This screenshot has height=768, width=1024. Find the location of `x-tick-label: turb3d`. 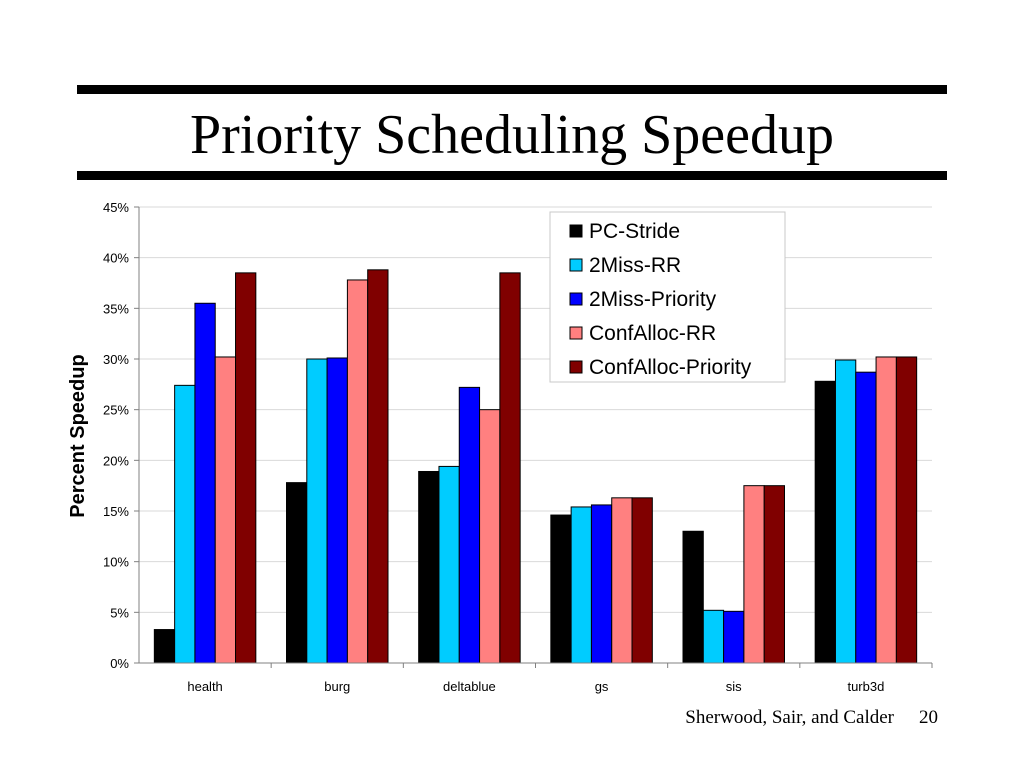

x-tick-label: turb3d is located at coordinates (865, 686).